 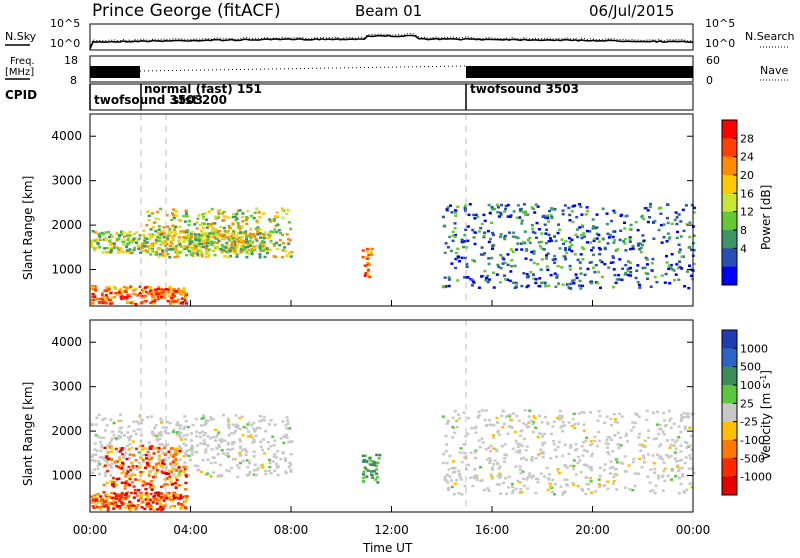 I want to click on x-tick-label: 12:00, so click(x=391, y=530).